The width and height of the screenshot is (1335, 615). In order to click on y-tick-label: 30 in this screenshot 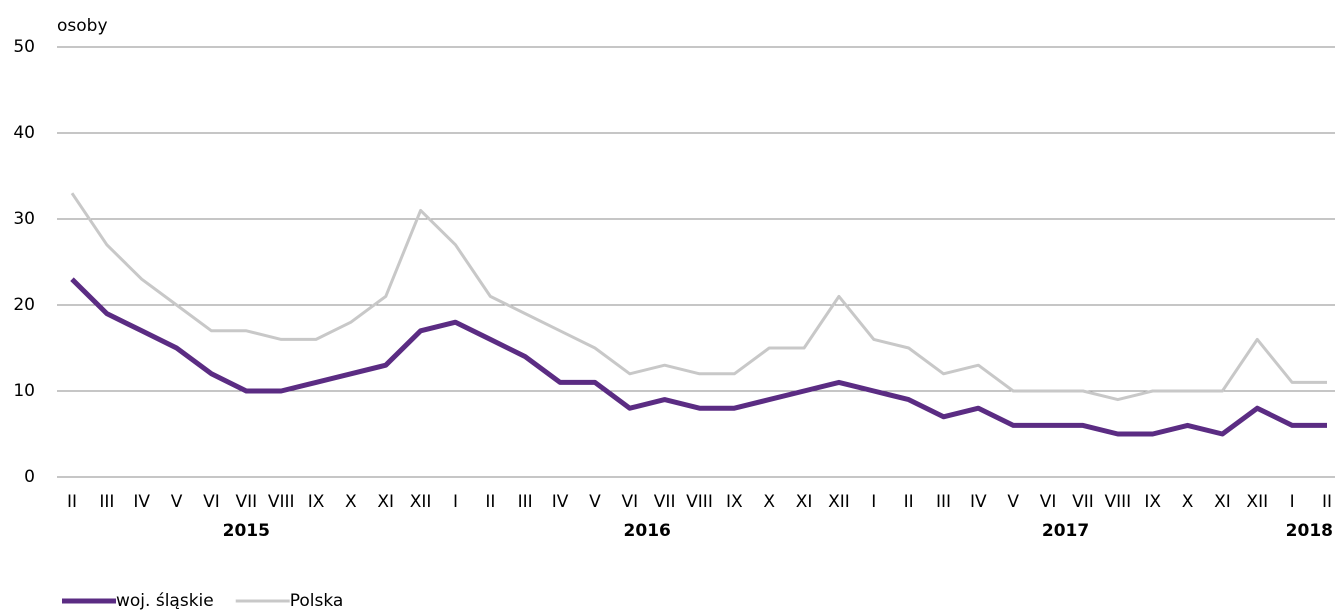, I will do `click(24, 219)`.